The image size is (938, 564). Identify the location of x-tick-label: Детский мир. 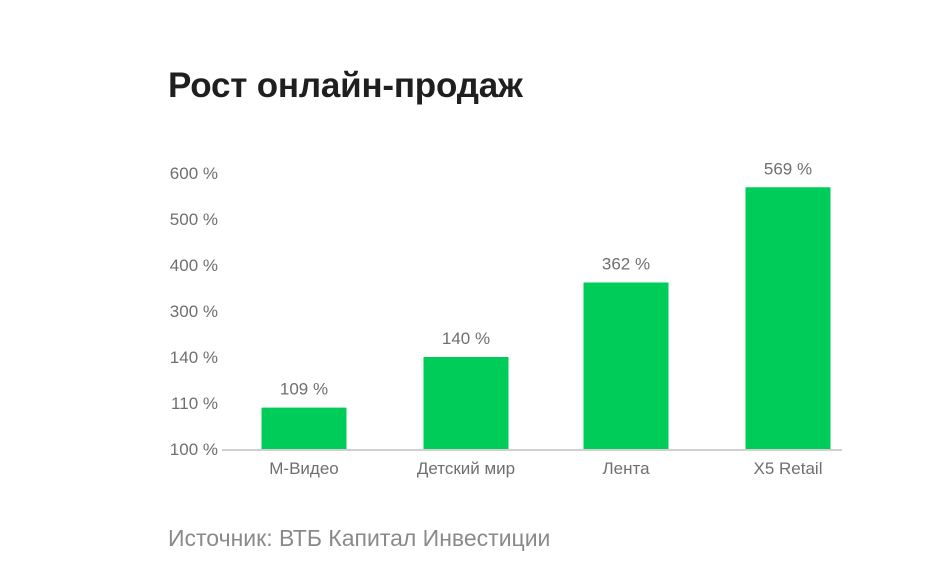
(466, 468).